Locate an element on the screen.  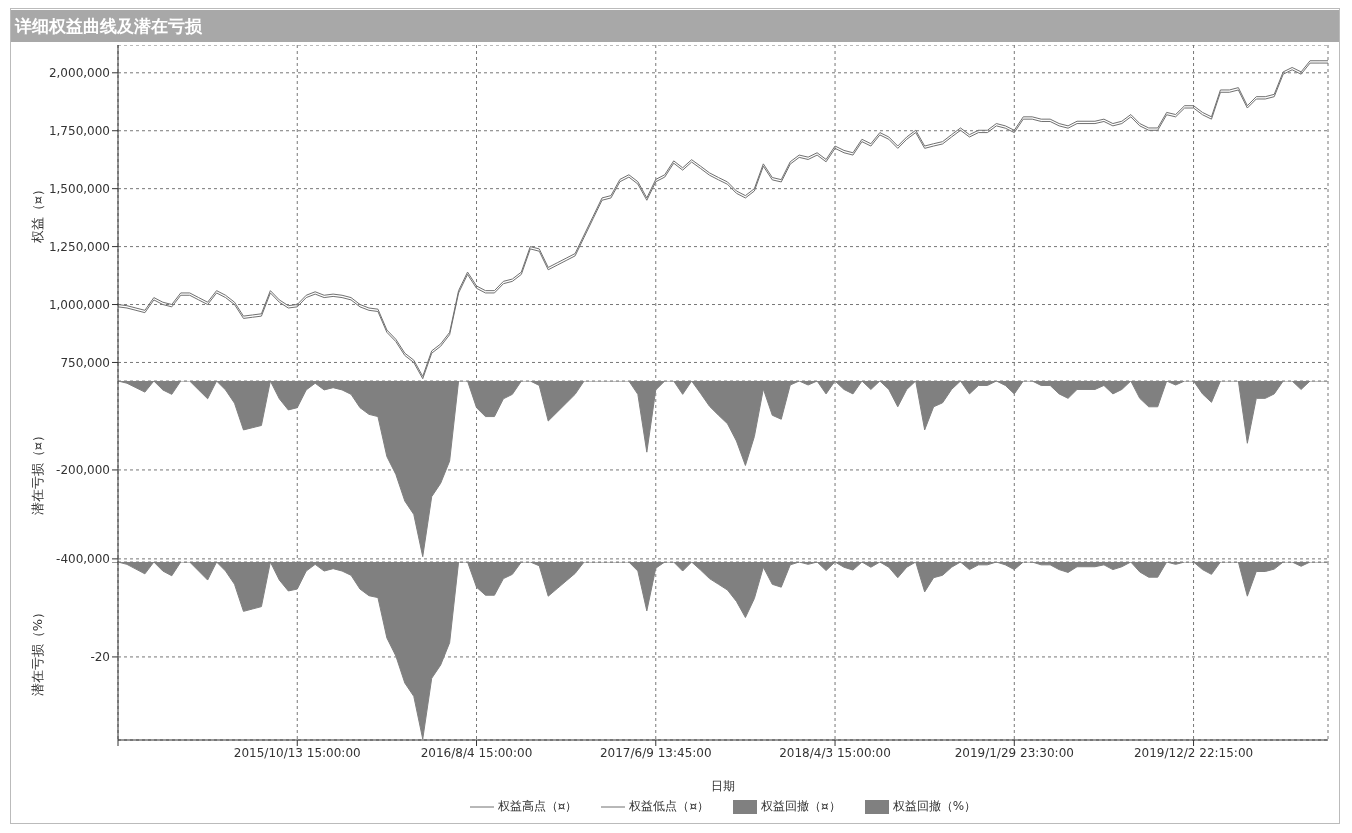
y-tick-label: 1,500,000 is located at coordinates (79, 188).